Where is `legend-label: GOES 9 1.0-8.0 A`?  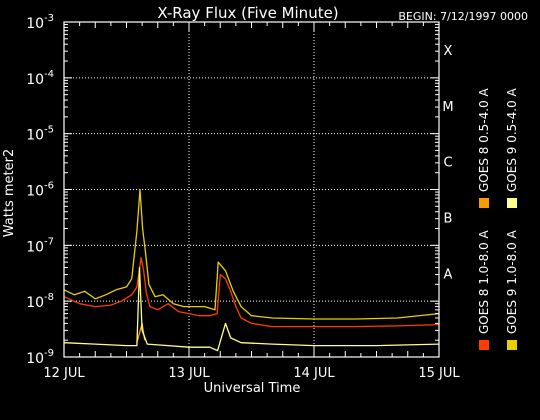
legend-label: GOES 9 1.0-8.0 A is located at coordinates (512, 281).